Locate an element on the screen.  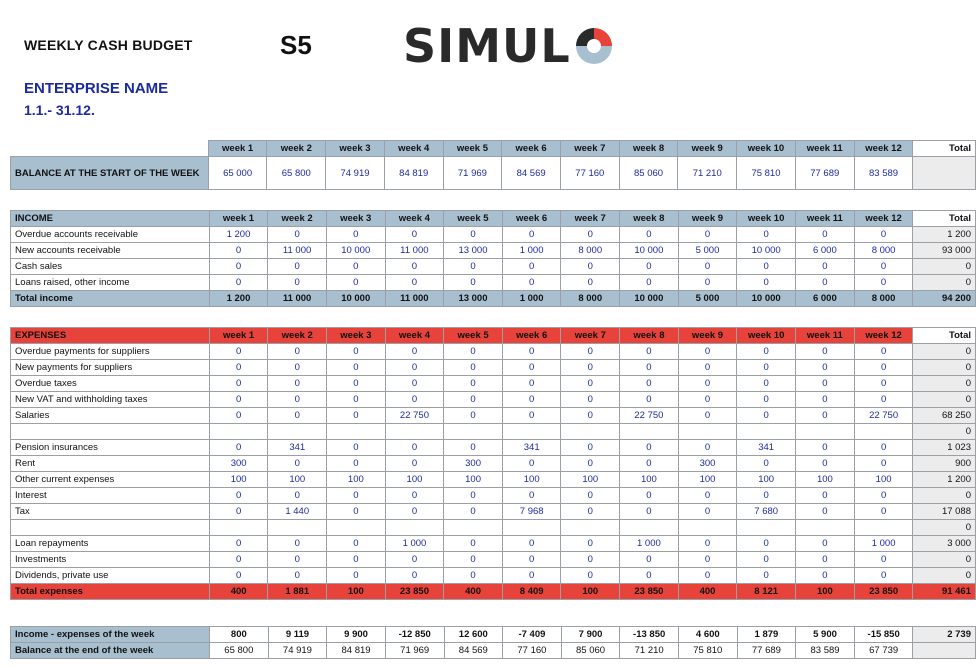
column-header: week 11 is located at coordinates (824, 148).